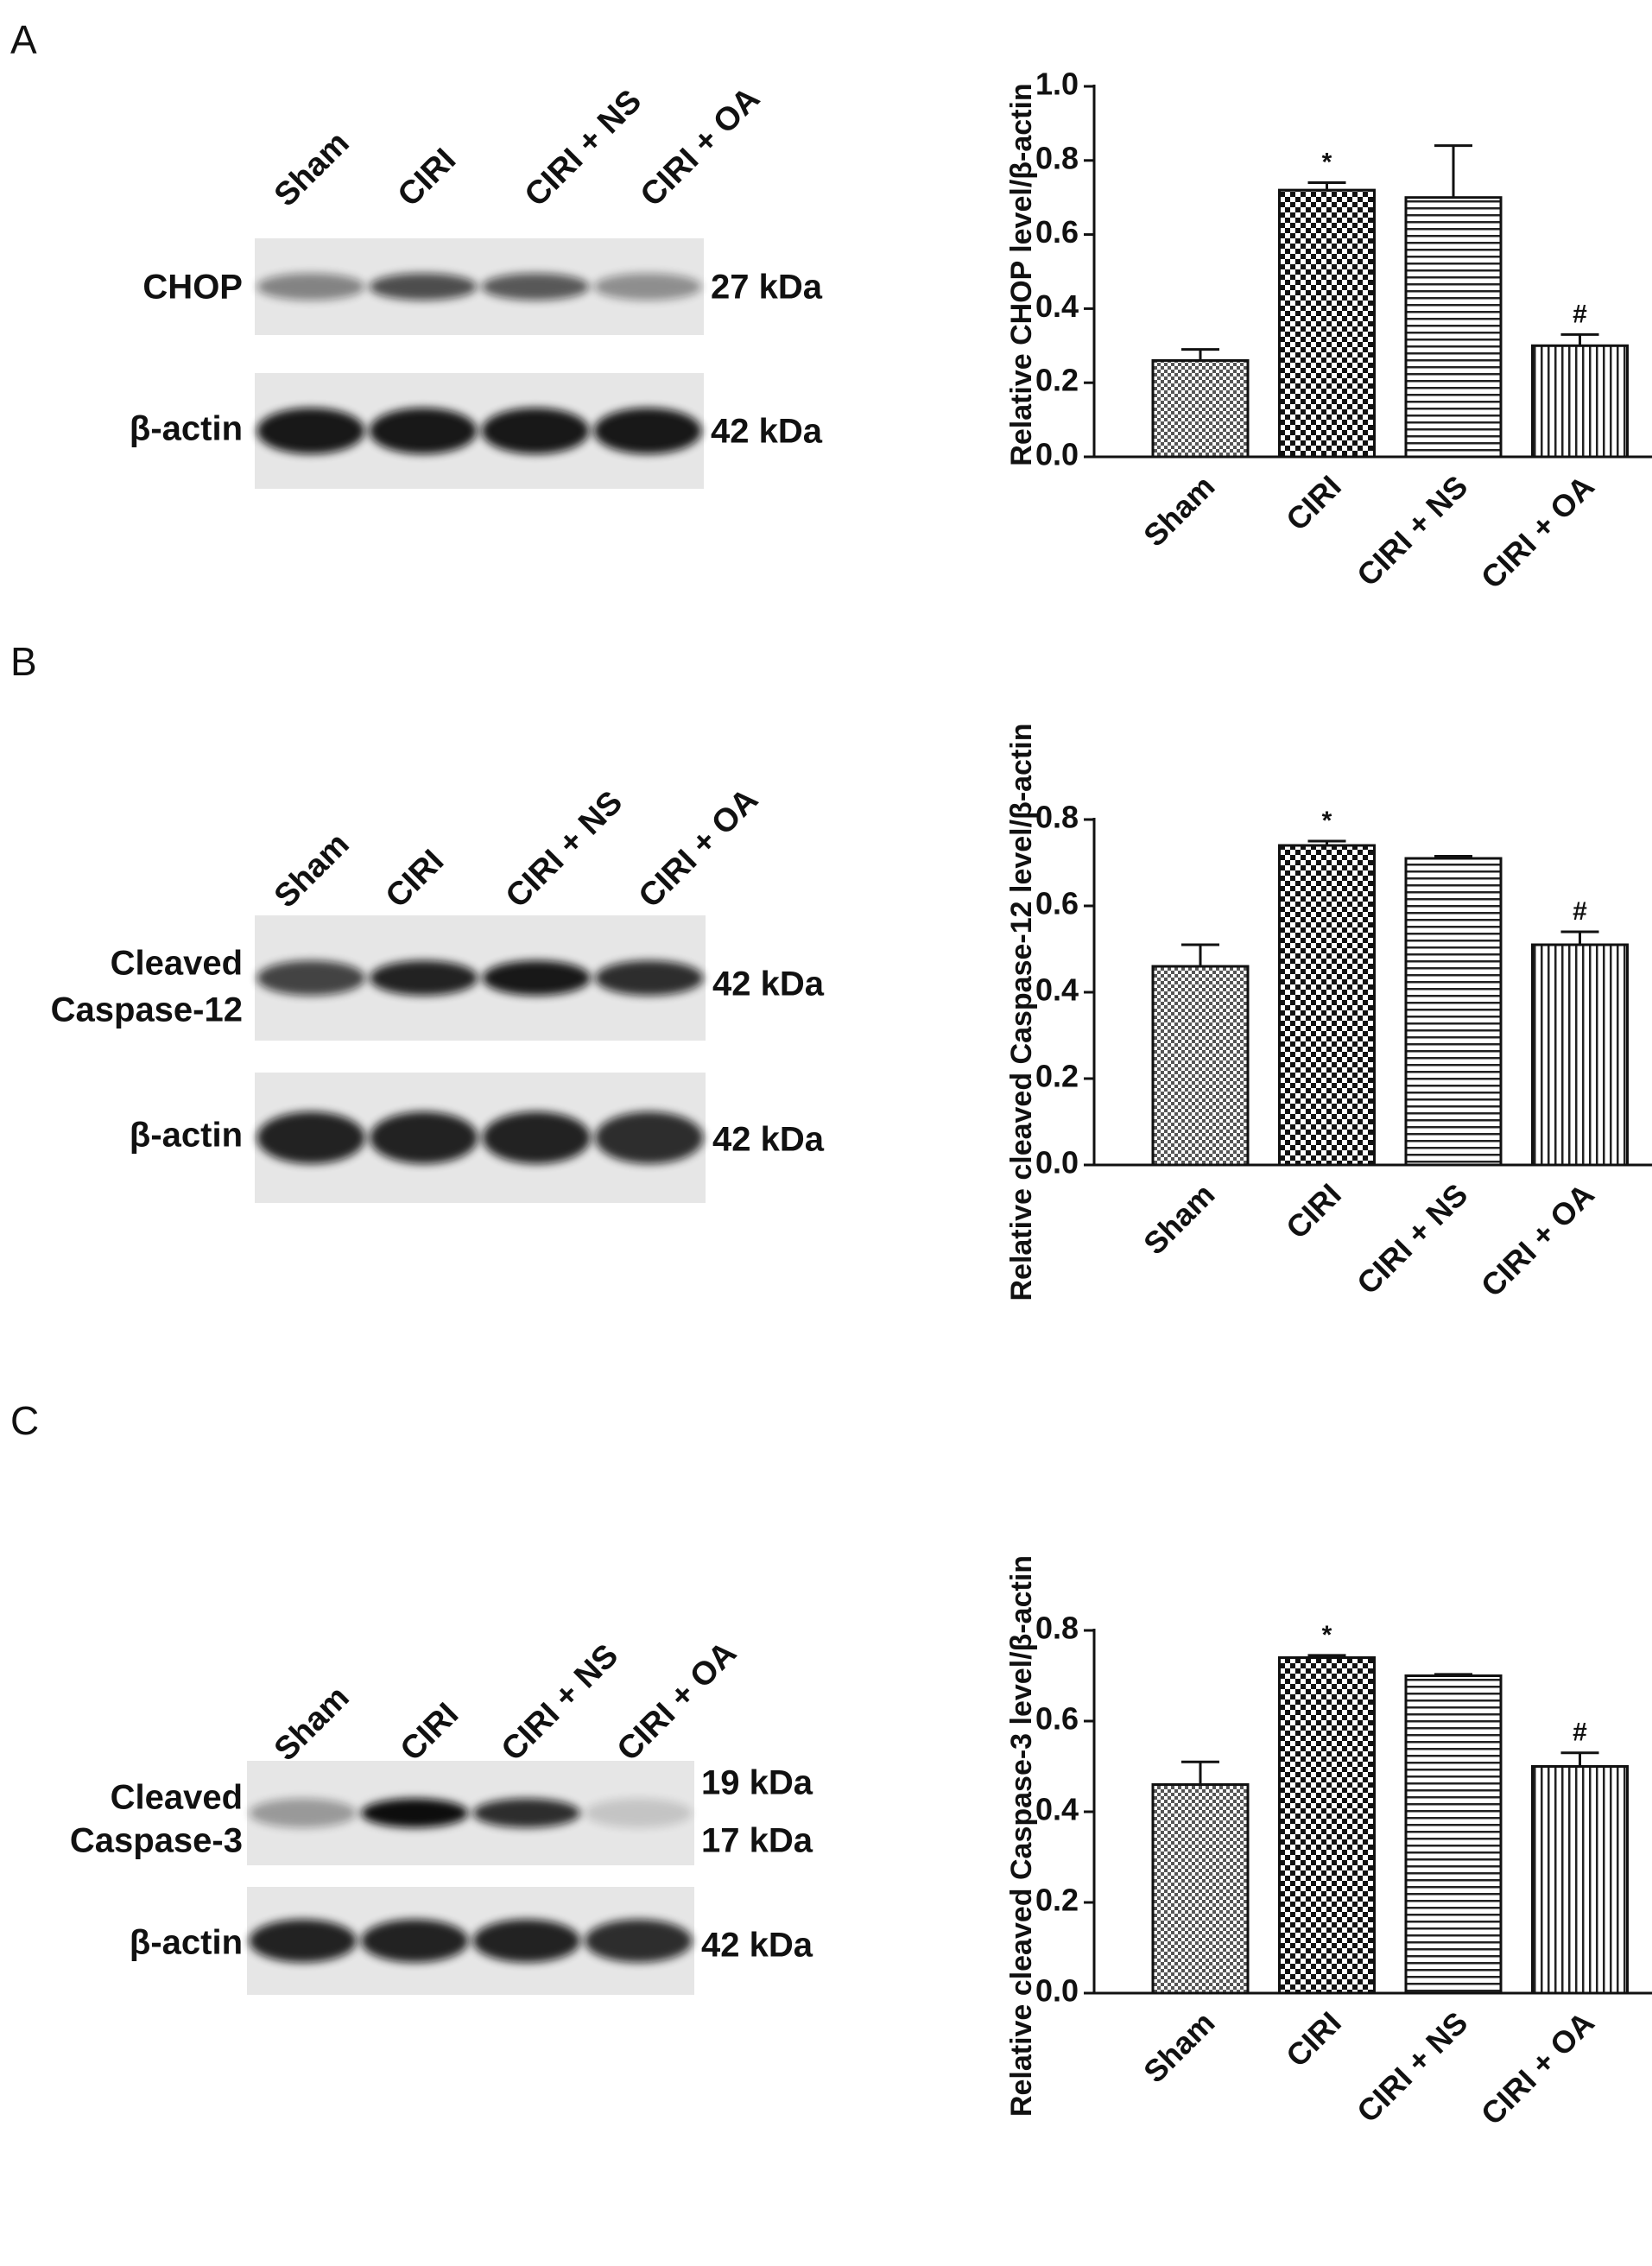 Image resolution: width=1652 pixels, height=2266 pixels. I want to click on row-label: Caspase-3, so click(156, 1841).